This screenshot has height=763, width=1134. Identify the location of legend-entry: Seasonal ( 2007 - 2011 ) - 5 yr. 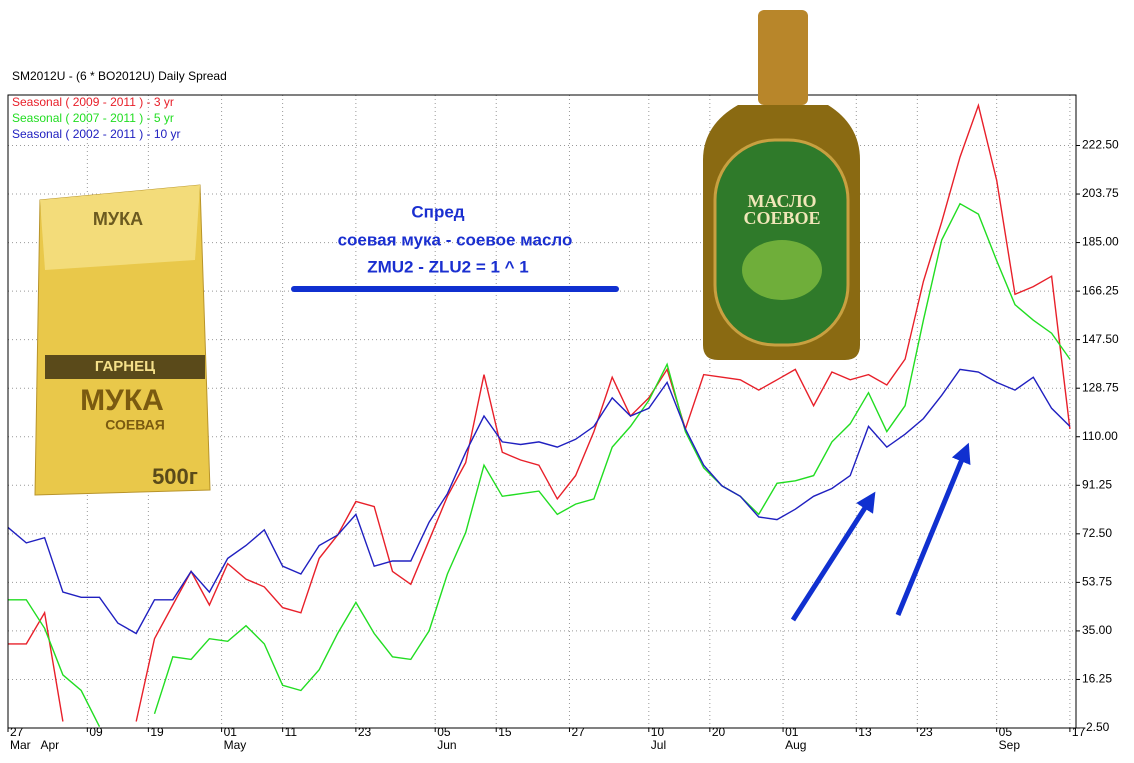
(93, 118).